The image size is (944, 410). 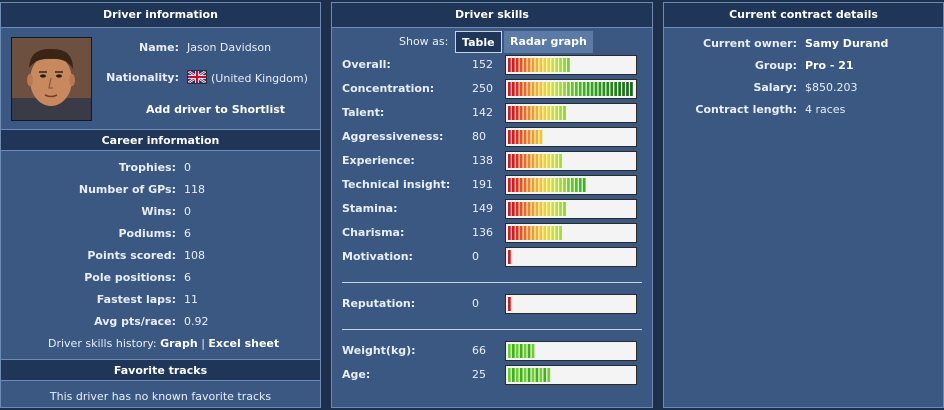 What do you see at coordinates (825, 109) in the screenshot?
I see `contract-length-value: 4 races` at bounding box center [825, 109].